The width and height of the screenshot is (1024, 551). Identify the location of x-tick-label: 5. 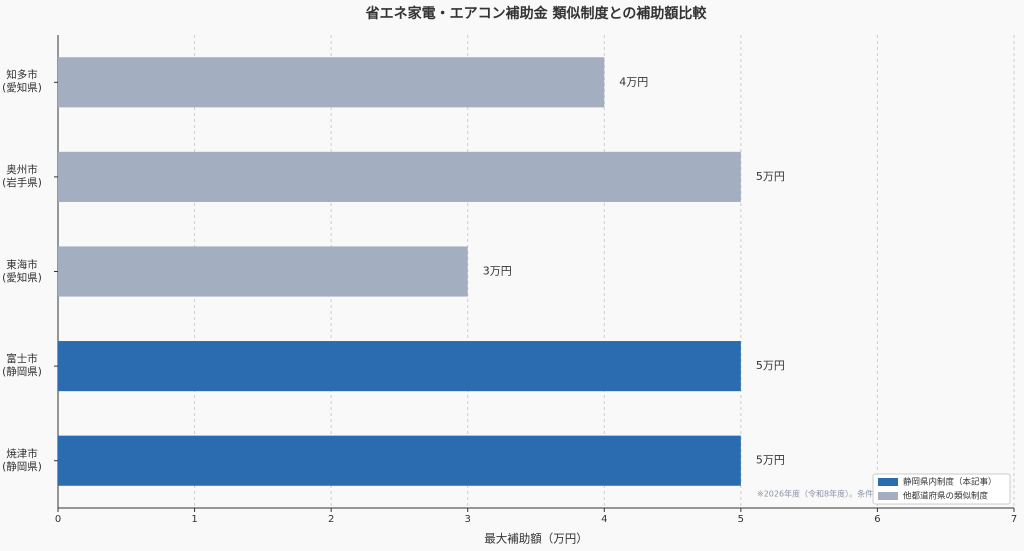
(741, 519).